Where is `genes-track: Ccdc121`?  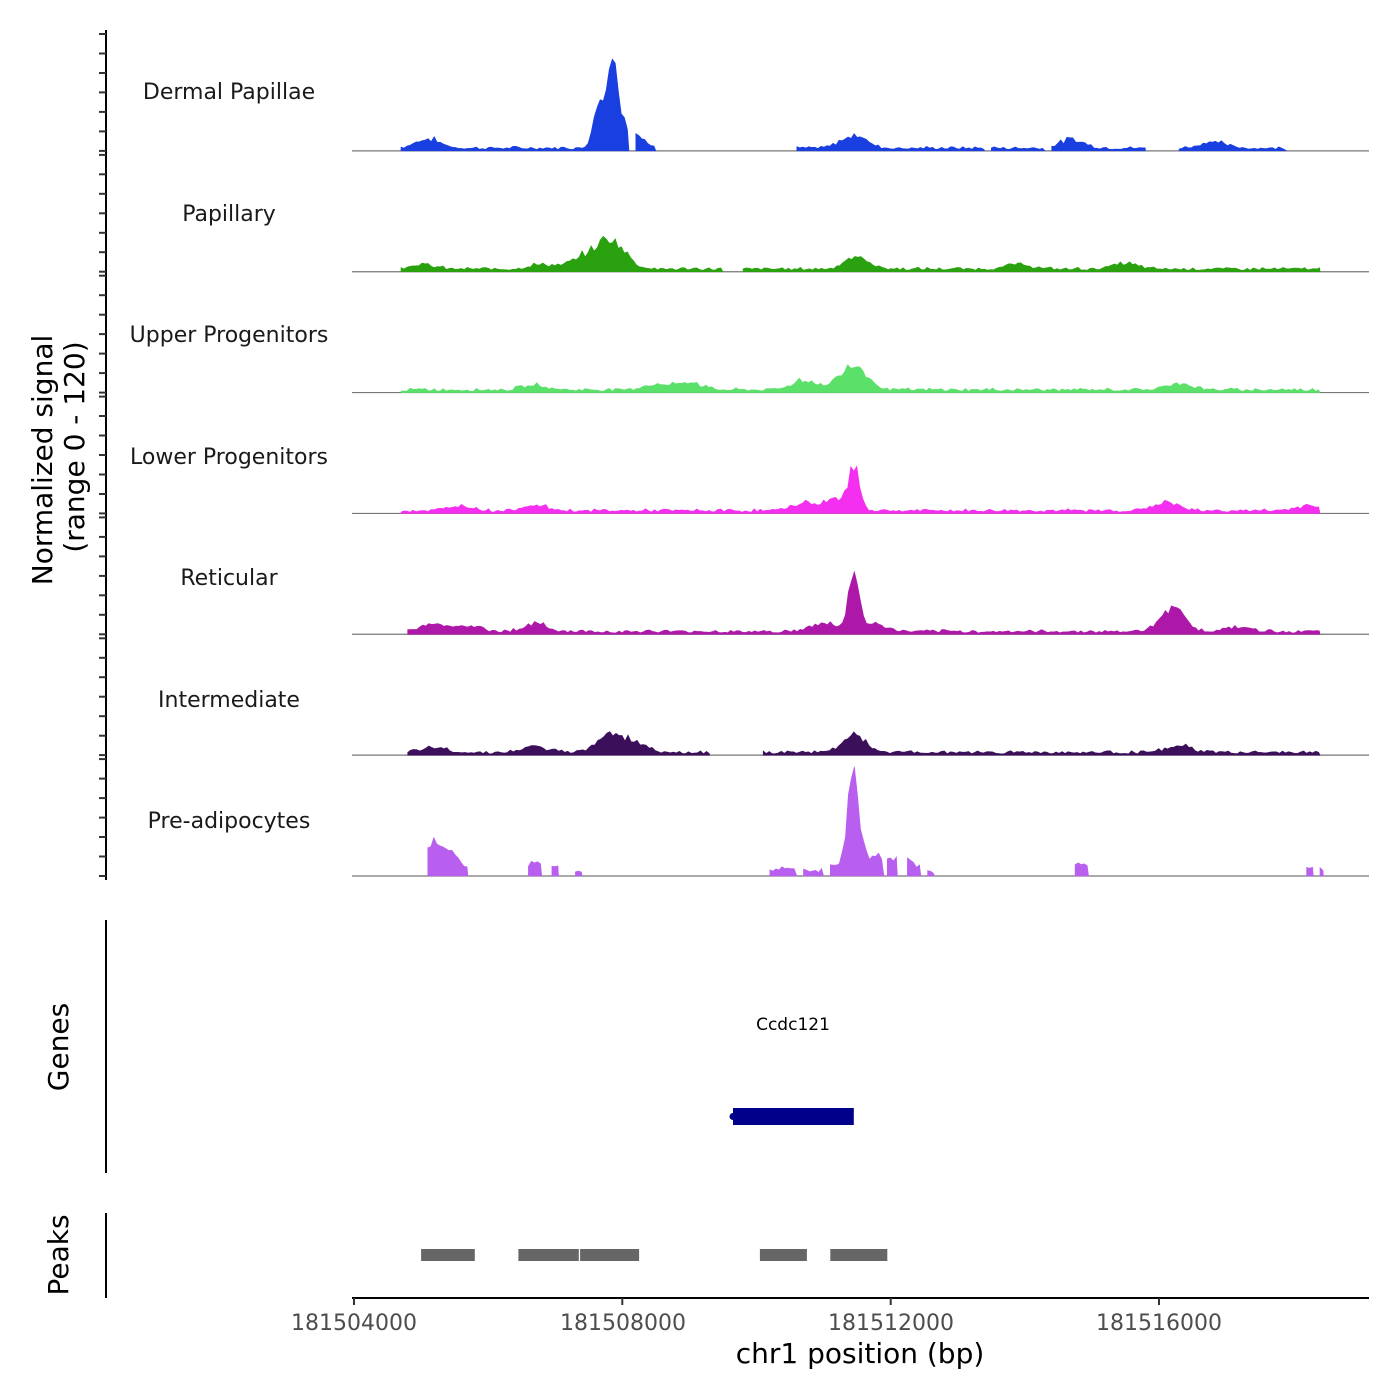
genes-track: Ccdc121 is located at coordinates (791, 1070).